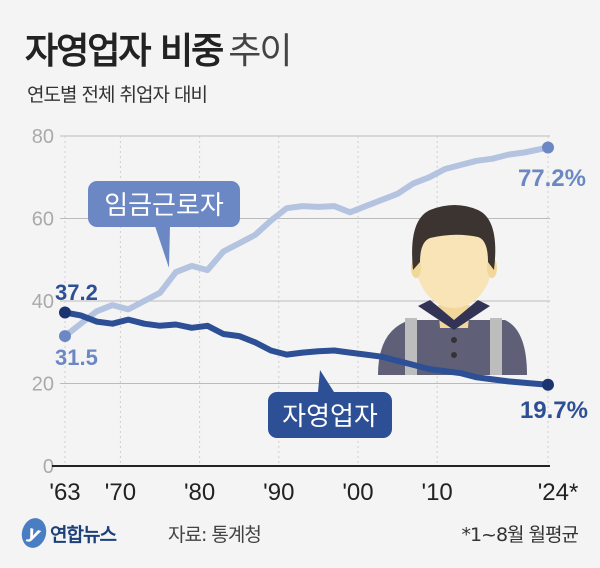  Describe the element at coordinates (548, 384) in the screenshot. I see `self-end-marker` at that location.